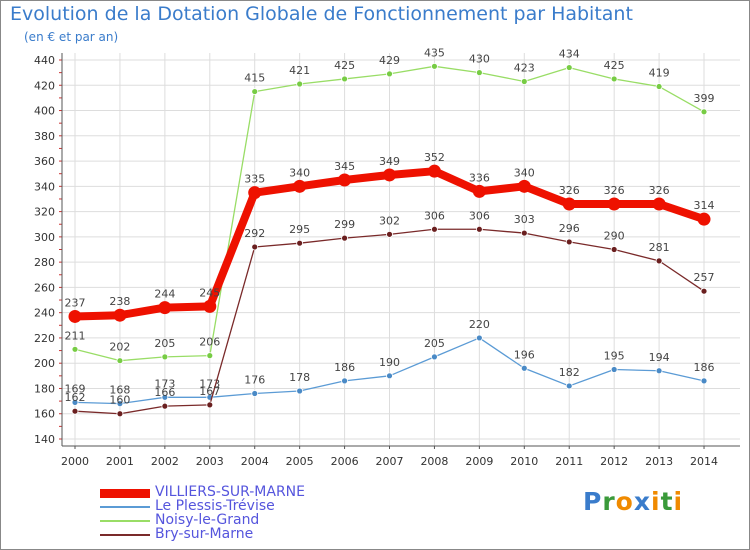 The image size is (750, 550). I want to click on y-tick-label: 220, so click(44, 338).